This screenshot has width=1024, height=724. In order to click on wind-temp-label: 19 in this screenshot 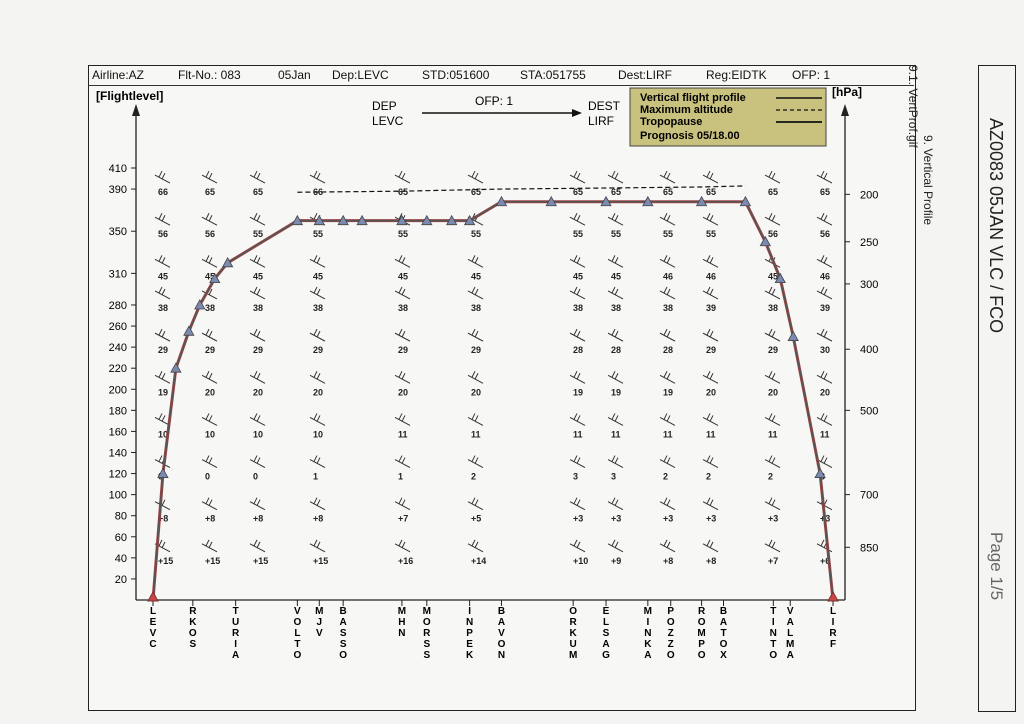, I will do `click(163, 392)`.